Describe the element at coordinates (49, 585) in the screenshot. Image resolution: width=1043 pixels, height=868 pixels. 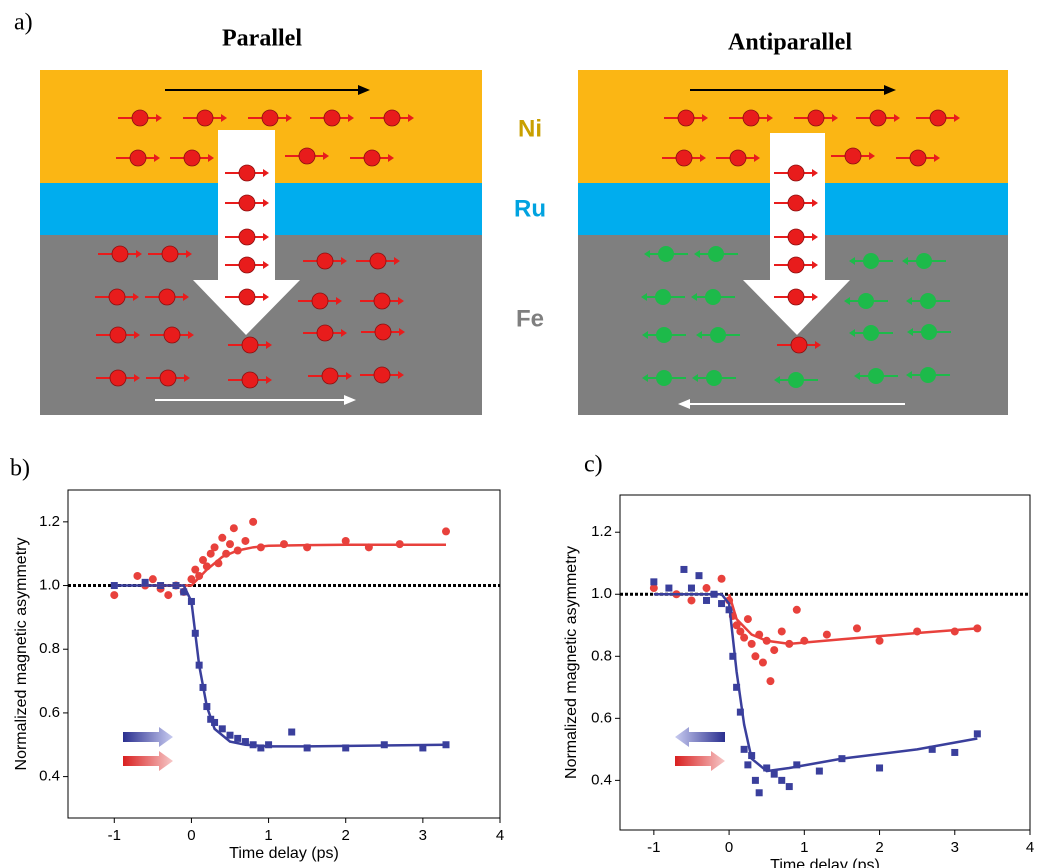
I see `y-tick-label: 1.0` at that location.